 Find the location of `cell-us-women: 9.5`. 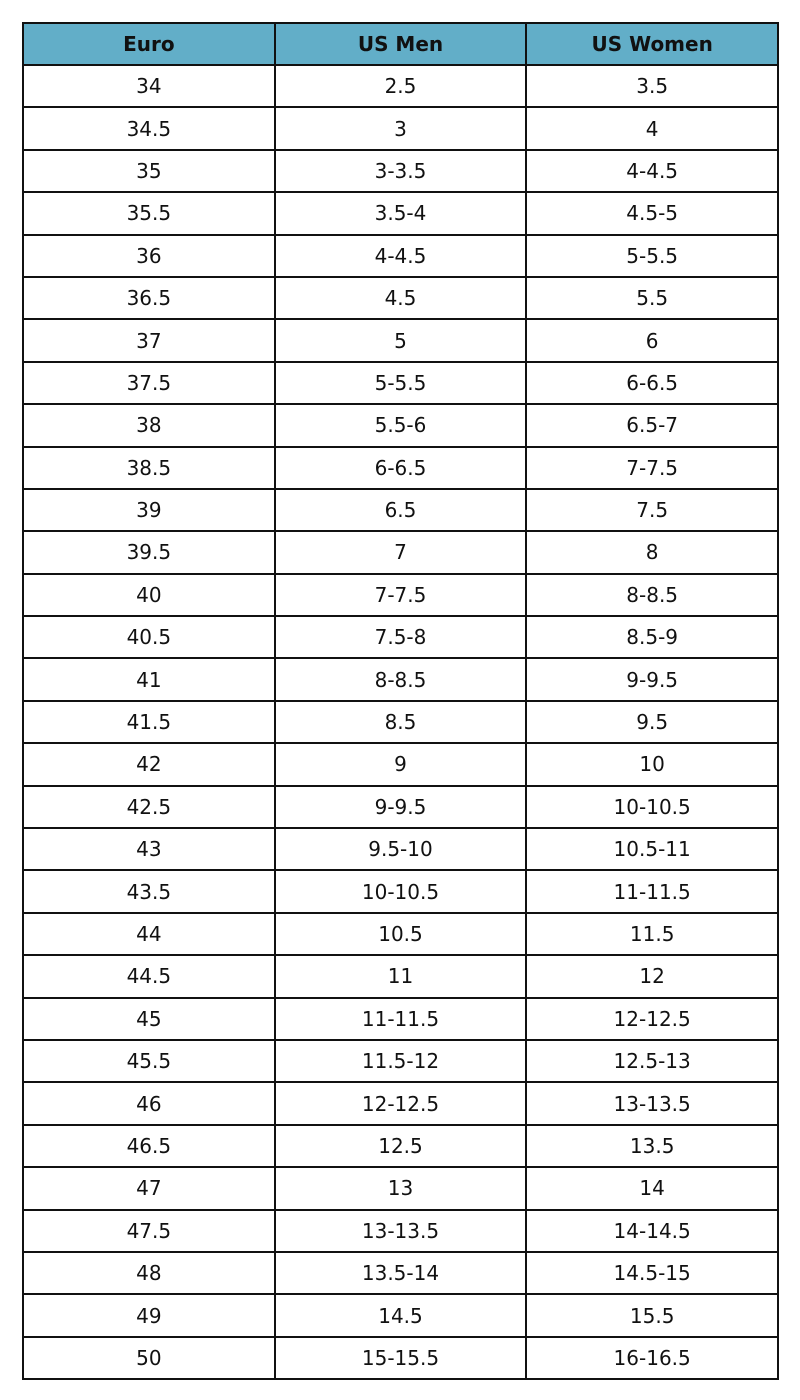

cell-us-women: 9.5 is located at coordinates (652, 722).